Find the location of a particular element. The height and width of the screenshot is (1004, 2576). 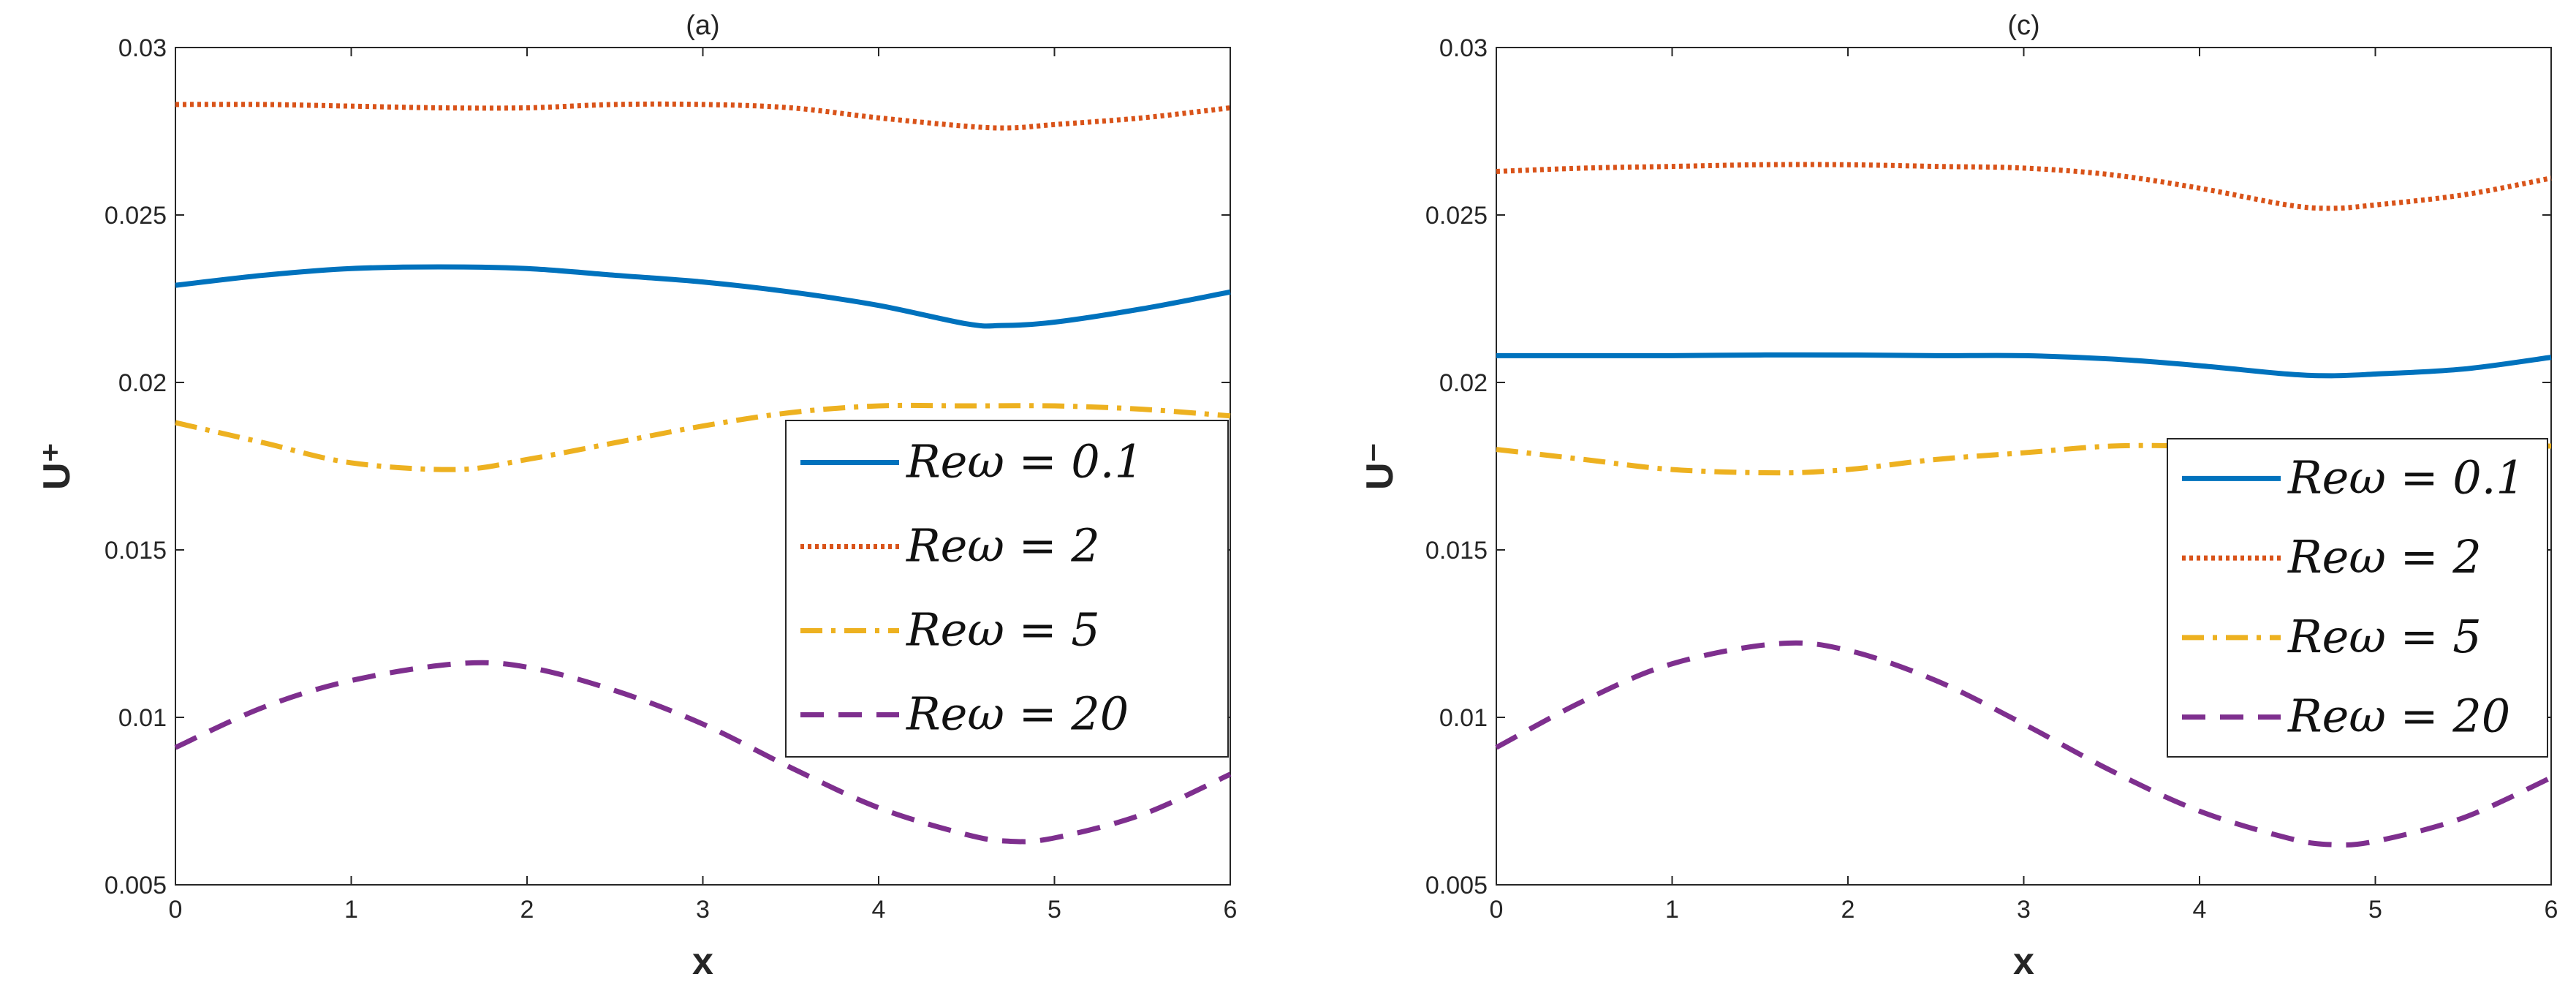

y-axis-label: U⁻ is located at coordinates (1380, 466).